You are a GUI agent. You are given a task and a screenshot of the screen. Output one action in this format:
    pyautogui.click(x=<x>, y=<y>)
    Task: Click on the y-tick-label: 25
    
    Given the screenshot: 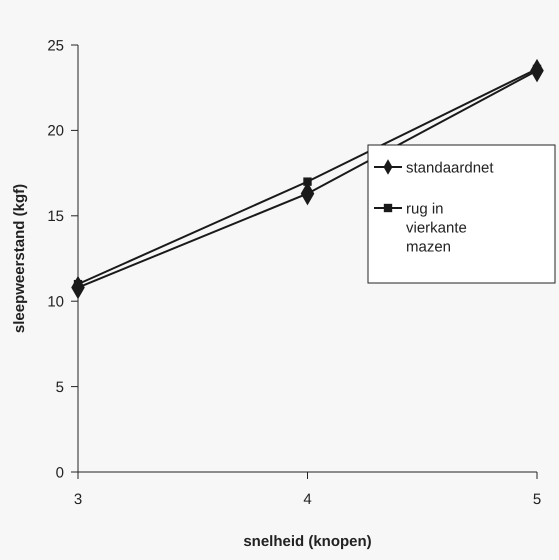 What is the action you would take?
    pyautogui.click(x=55, y=45)
    